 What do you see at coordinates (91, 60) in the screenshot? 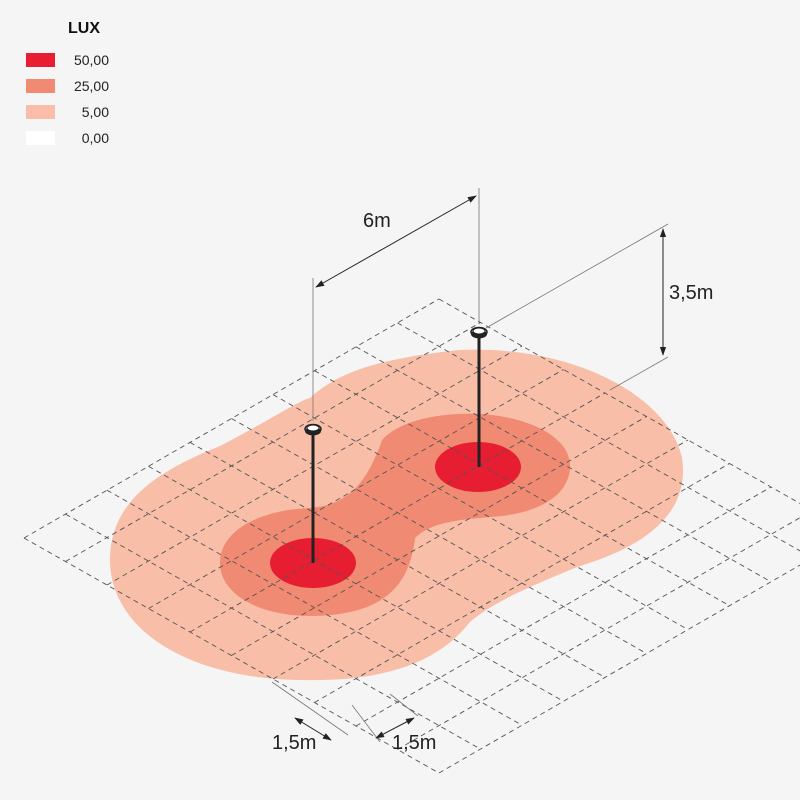
I see `legend-value-50: 50,00` at bounding box center [91, 60].